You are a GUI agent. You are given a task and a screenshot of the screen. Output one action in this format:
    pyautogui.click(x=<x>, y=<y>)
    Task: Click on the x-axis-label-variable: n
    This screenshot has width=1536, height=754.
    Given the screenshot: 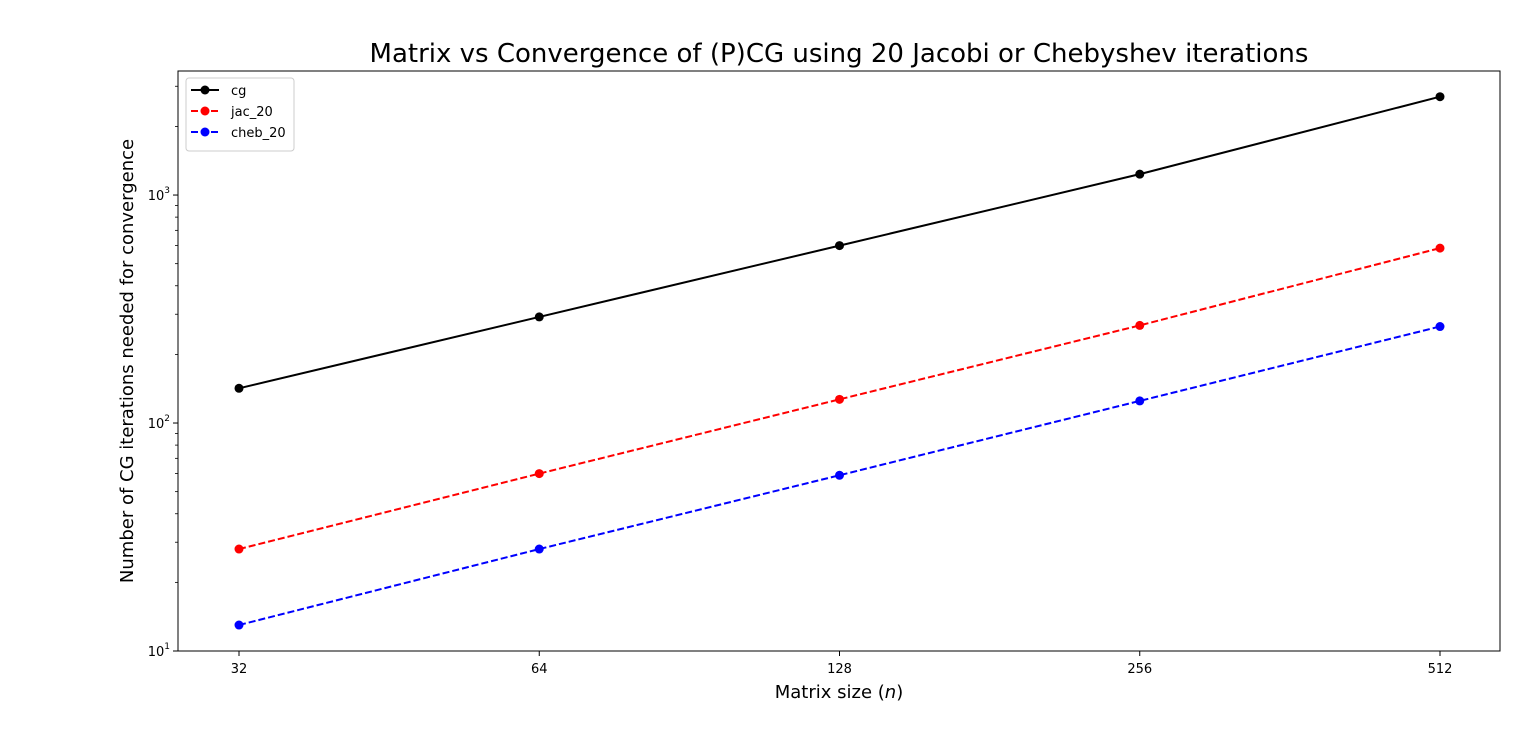 What is the action you would take?
    pyautogui.click(x=890, y=692)
    